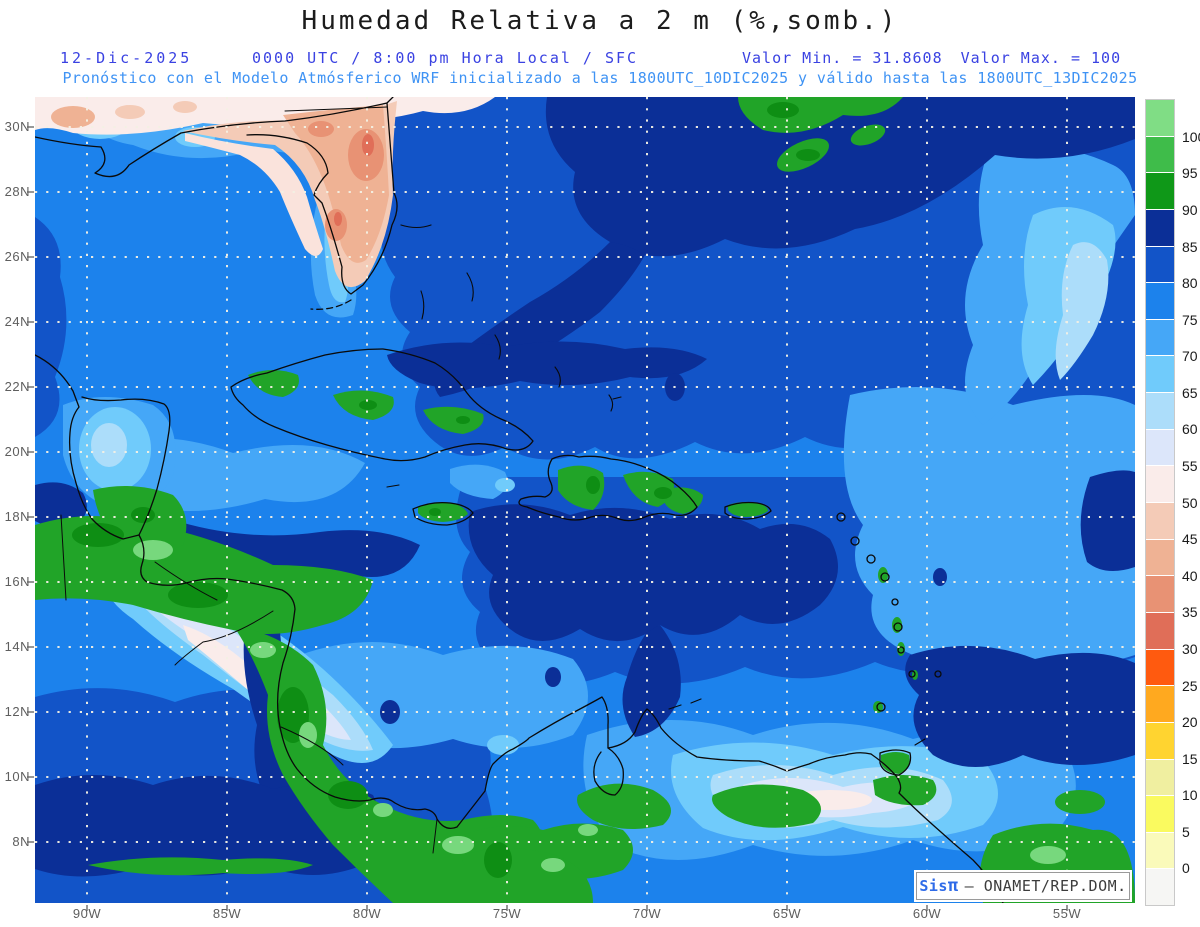 This screenshot has width=1200, height=927. I want to click on watermark-brand: Sis, so click(933, 886).